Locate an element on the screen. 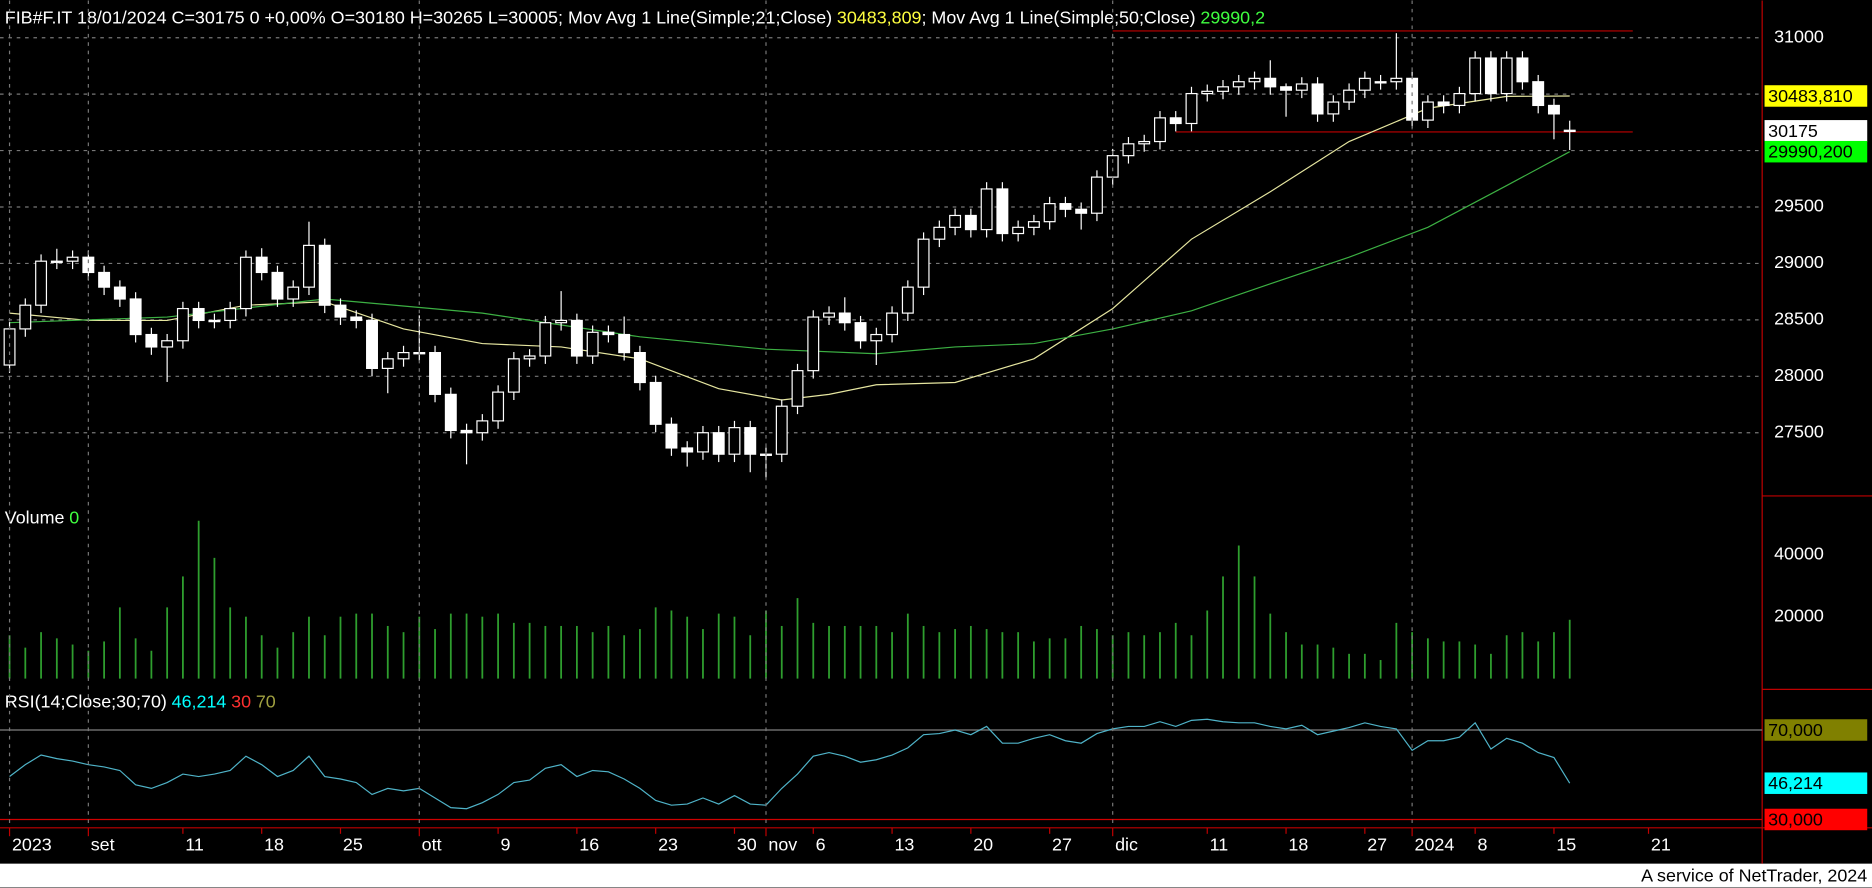 The width and height of the screenshot is (1872, 888). y-tick-label: 28000 is located at coordinates (1799, 375).